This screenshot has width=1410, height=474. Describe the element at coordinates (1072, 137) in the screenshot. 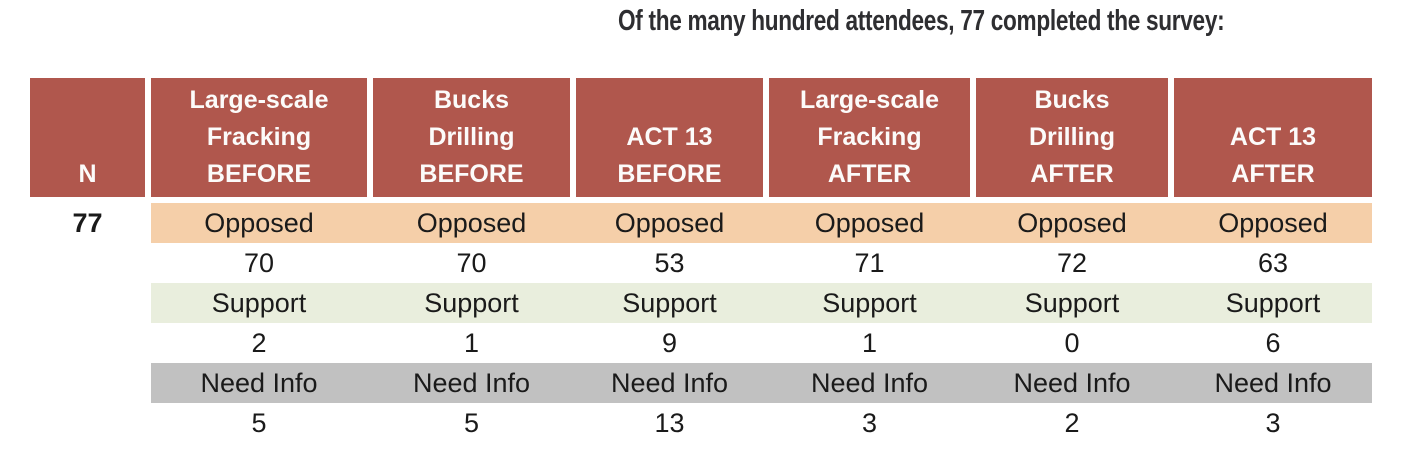

I see `header-cell-bucks-drilling-after: Bucks Drilling AFTER` at that location.